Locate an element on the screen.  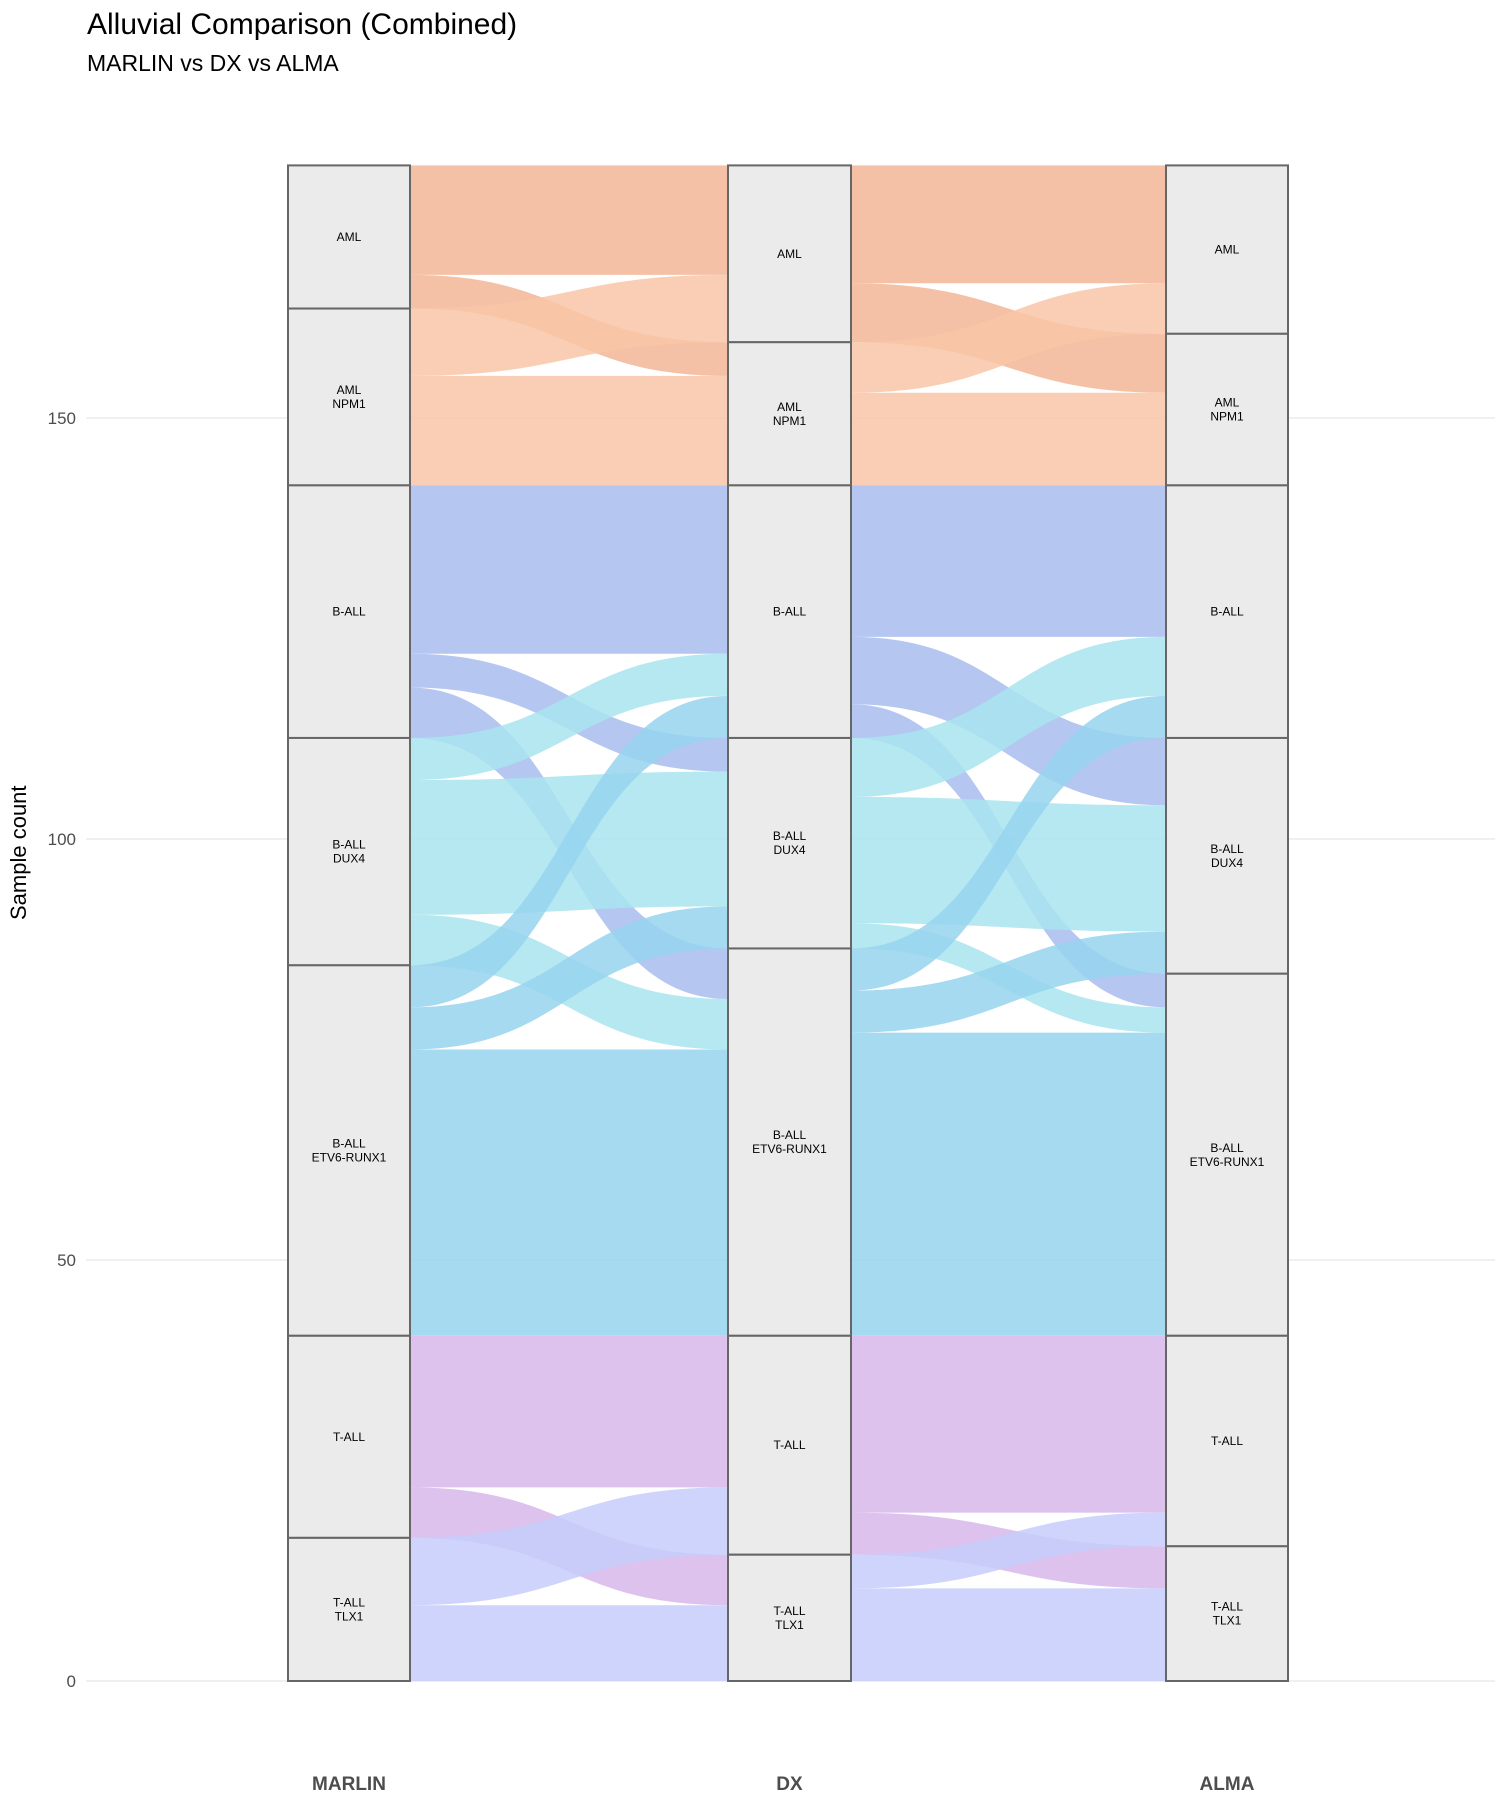
stratum-marlin-t-all: T-ALL is located at coordinates (349, 1436).